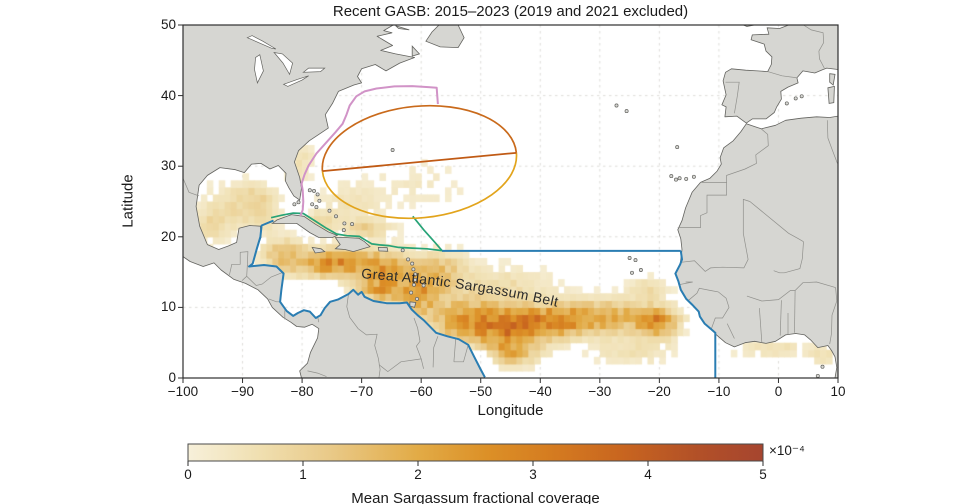  I want to click on x-tick-label: −20, so click(659, 391).